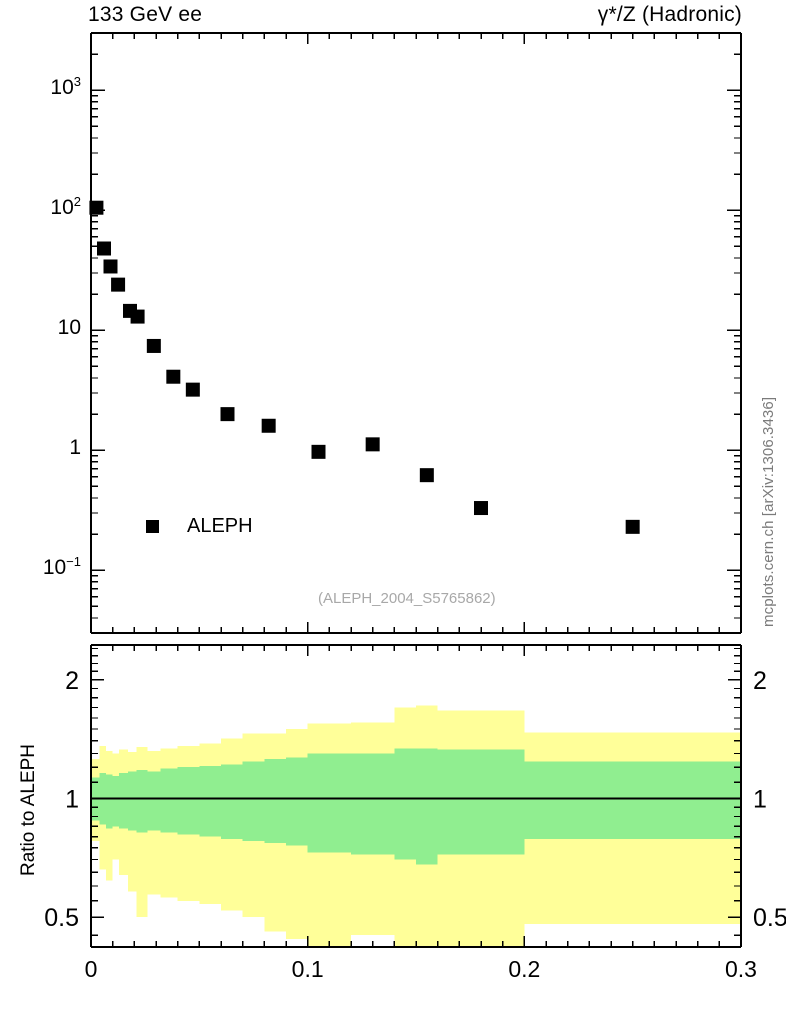  What do you see at coordinates (768, 511) in the screenshot?
I see `side-watermark: mcplots.cern.ch [arXiv:1306.3436]` at bounding box center [768, 511].